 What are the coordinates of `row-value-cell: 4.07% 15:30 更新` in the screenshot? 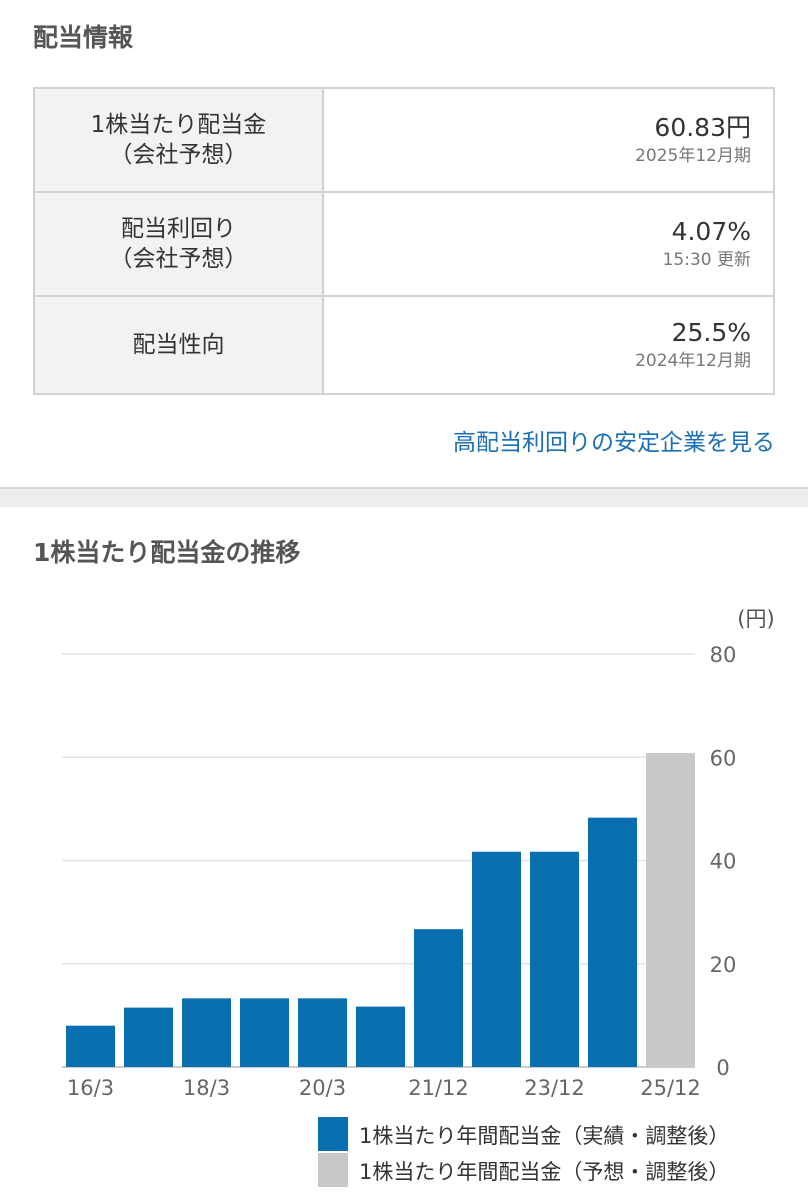 It's located at (548, 244).